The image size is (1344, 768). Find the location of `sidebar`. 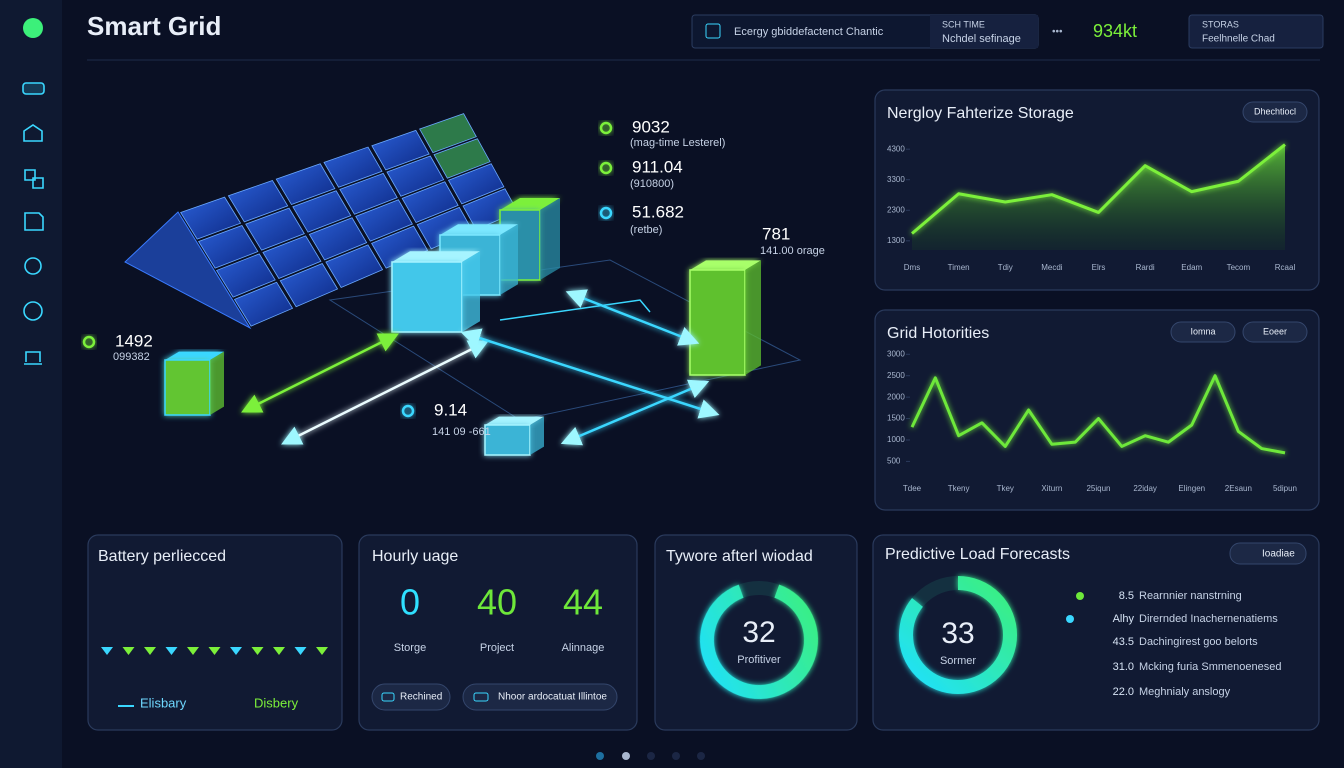

sidebar is located at coordinates (31, 384).